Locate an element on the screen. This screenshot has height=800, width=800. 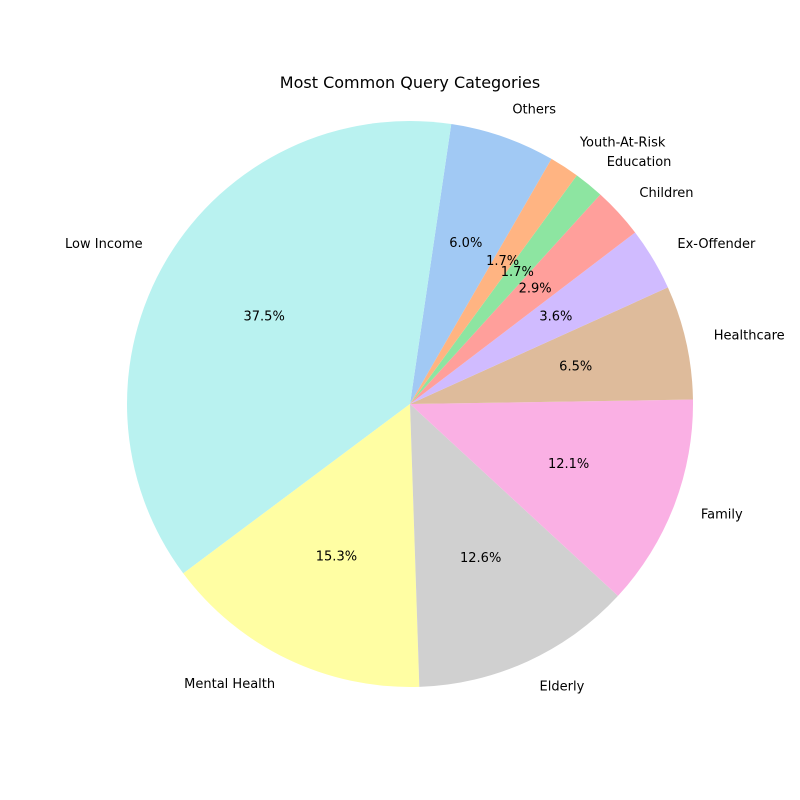
pie-slice-others is located at coordinates (481, 264).